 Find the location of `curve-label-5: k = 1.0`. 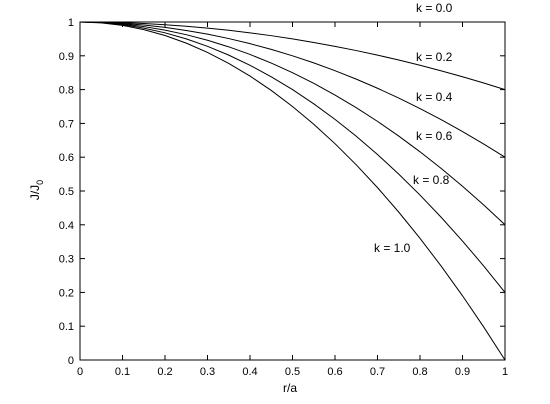

curve-label-5: k = 1.0 is located at coordinates (392, 248).